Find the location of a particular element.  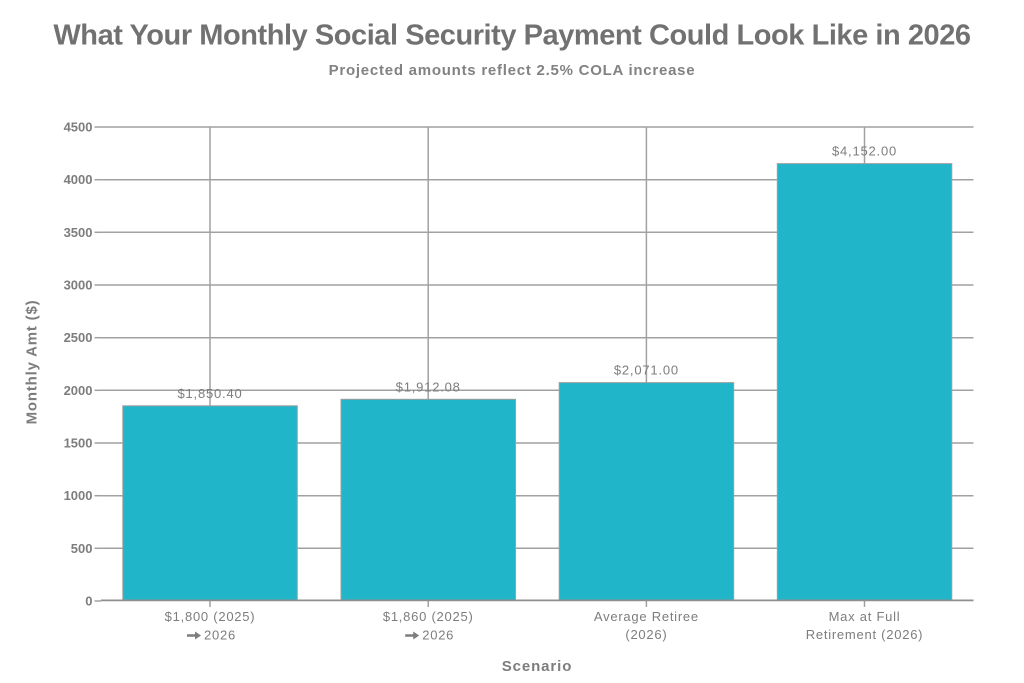

svg-text: $1,850.40 is located at coordinates (209, 393).